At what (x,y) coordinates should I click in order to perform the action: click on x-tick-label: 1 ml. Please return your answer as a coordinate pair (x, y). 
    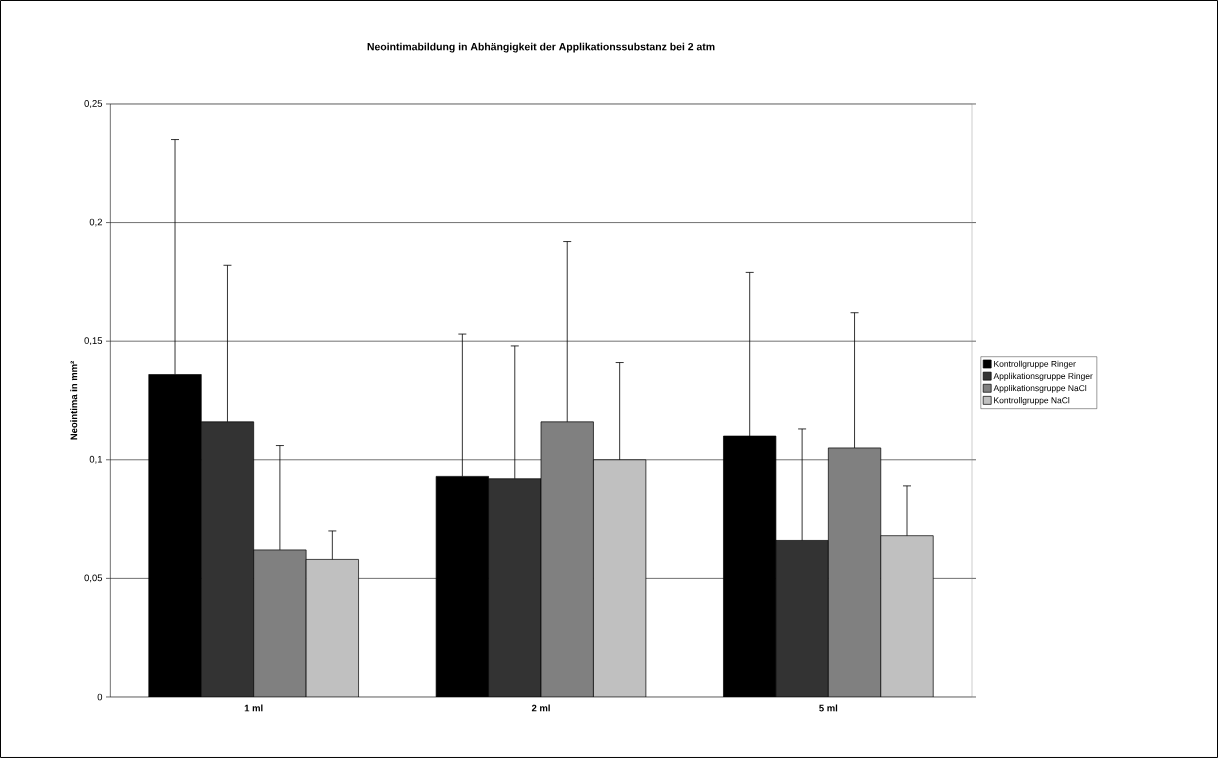
    Looking at the image, I should click on (253, 708).